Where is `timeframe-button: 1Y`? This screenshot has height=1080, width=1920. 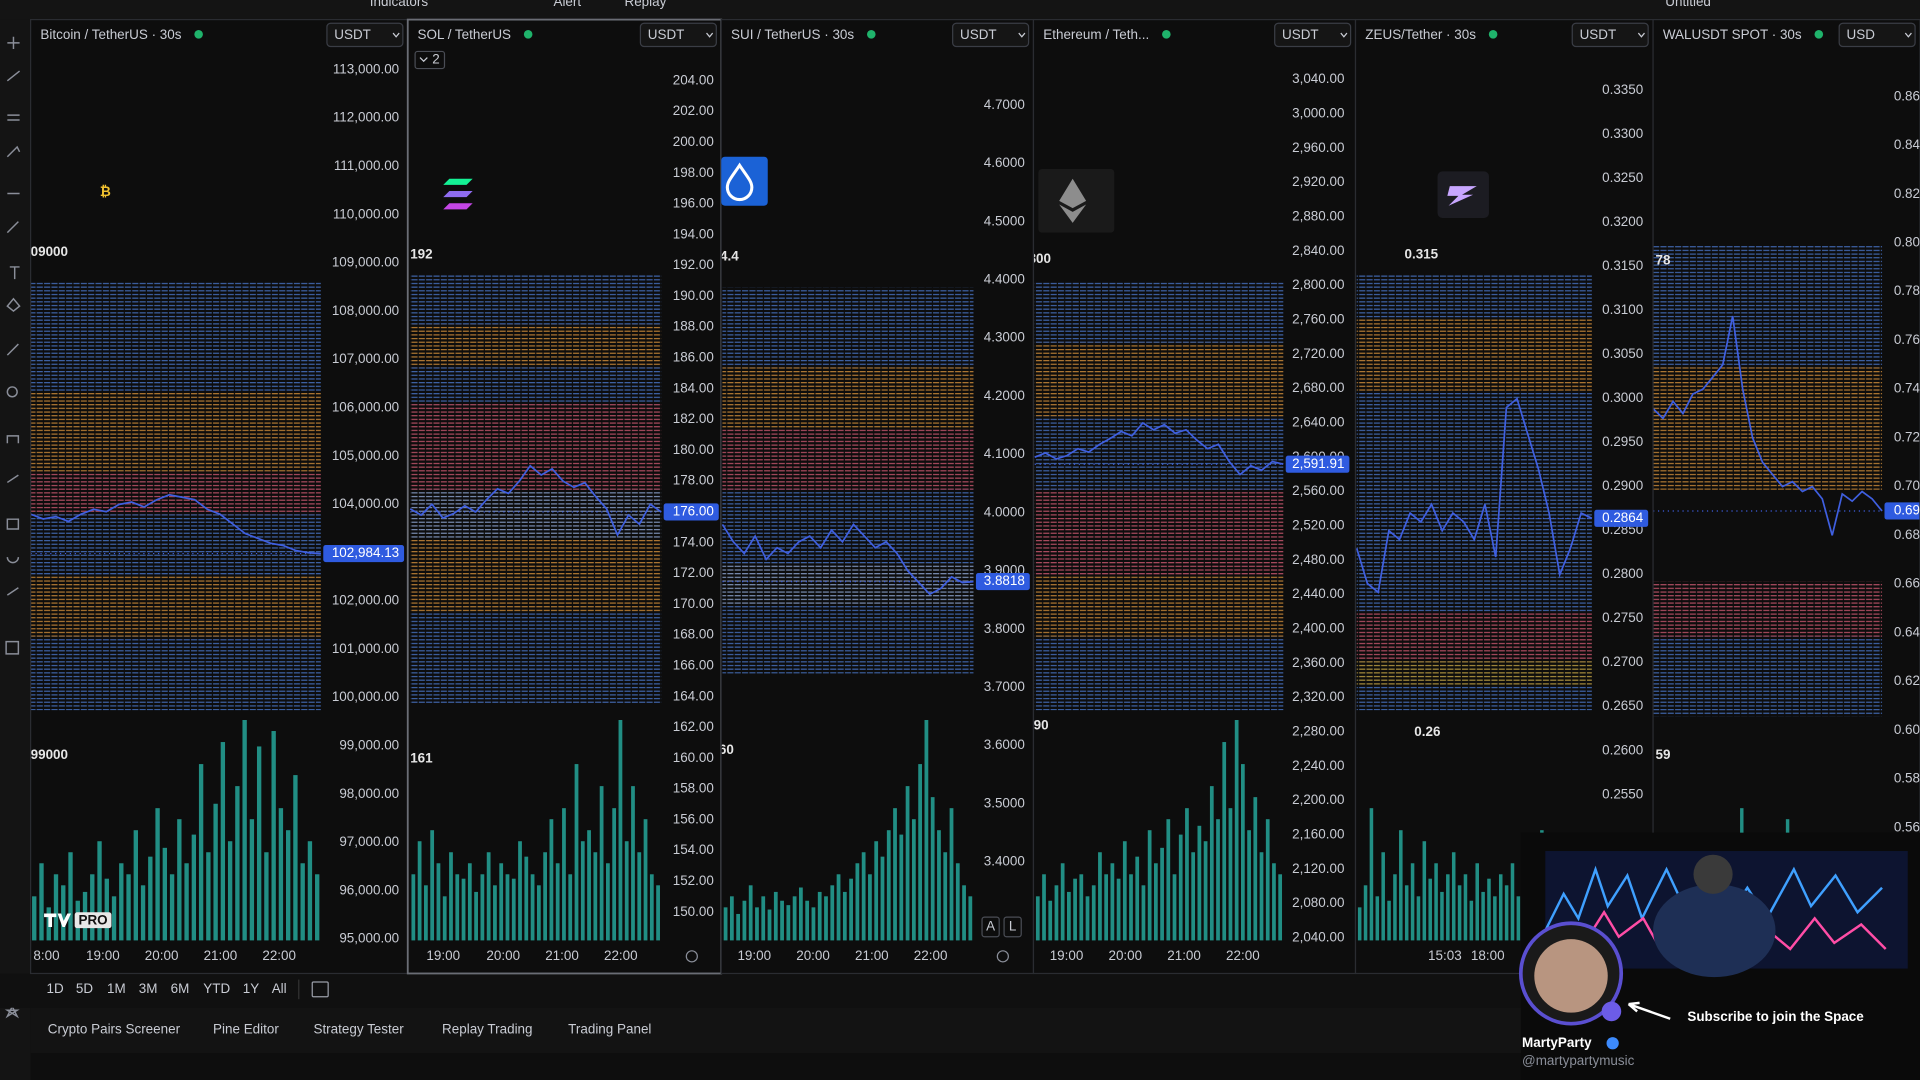 timeframe-button: 1Y is located at coordinates (251, 988).